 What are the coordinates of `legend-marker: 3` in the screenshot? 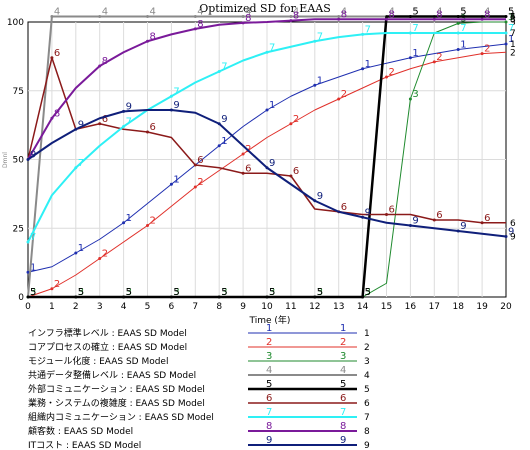 It's located at (269, 356).